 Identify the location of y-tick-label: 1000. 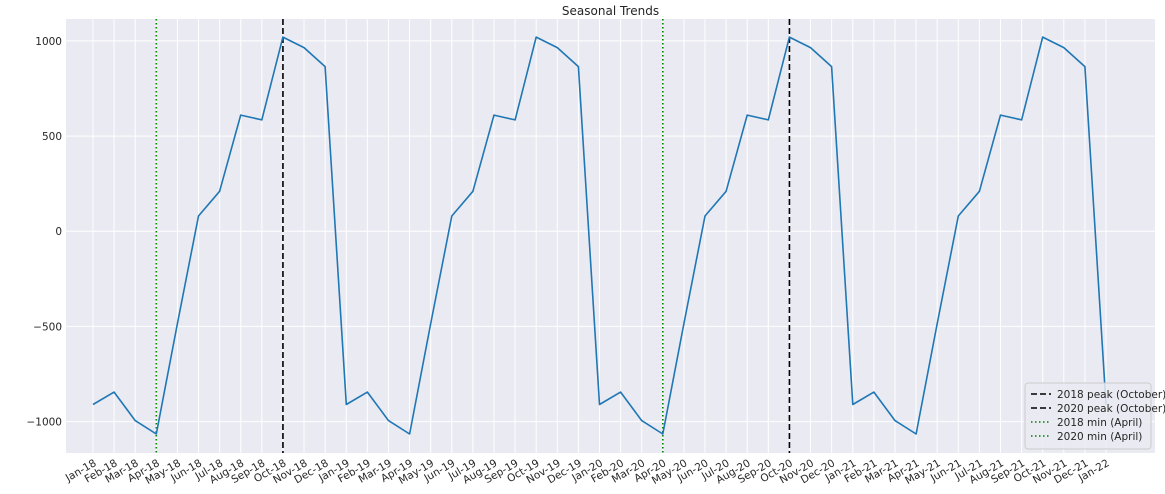
(48, 42).